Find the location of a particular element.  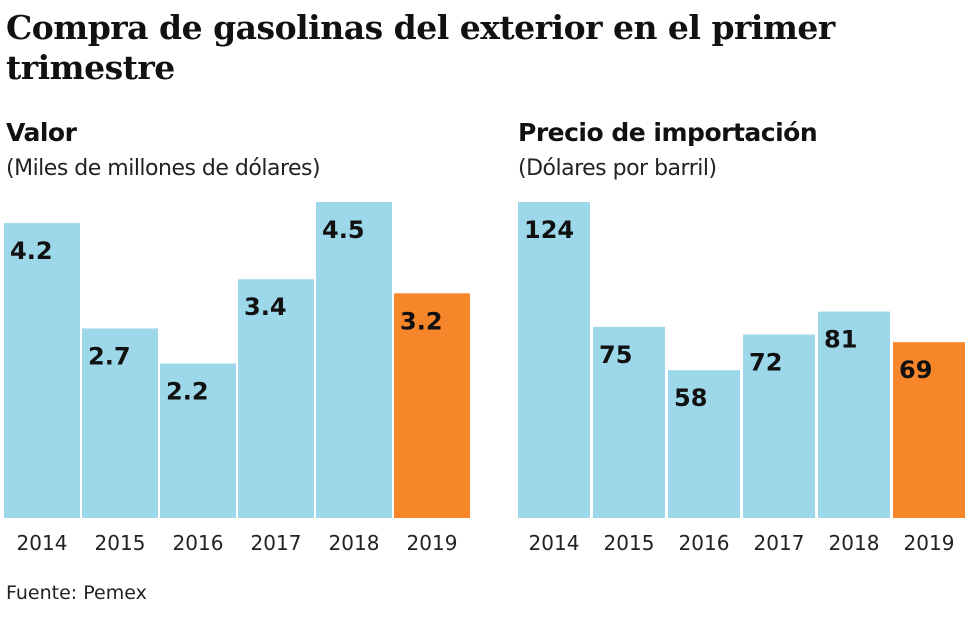

data-label: 2.7 is located at coordinates (109, 356).